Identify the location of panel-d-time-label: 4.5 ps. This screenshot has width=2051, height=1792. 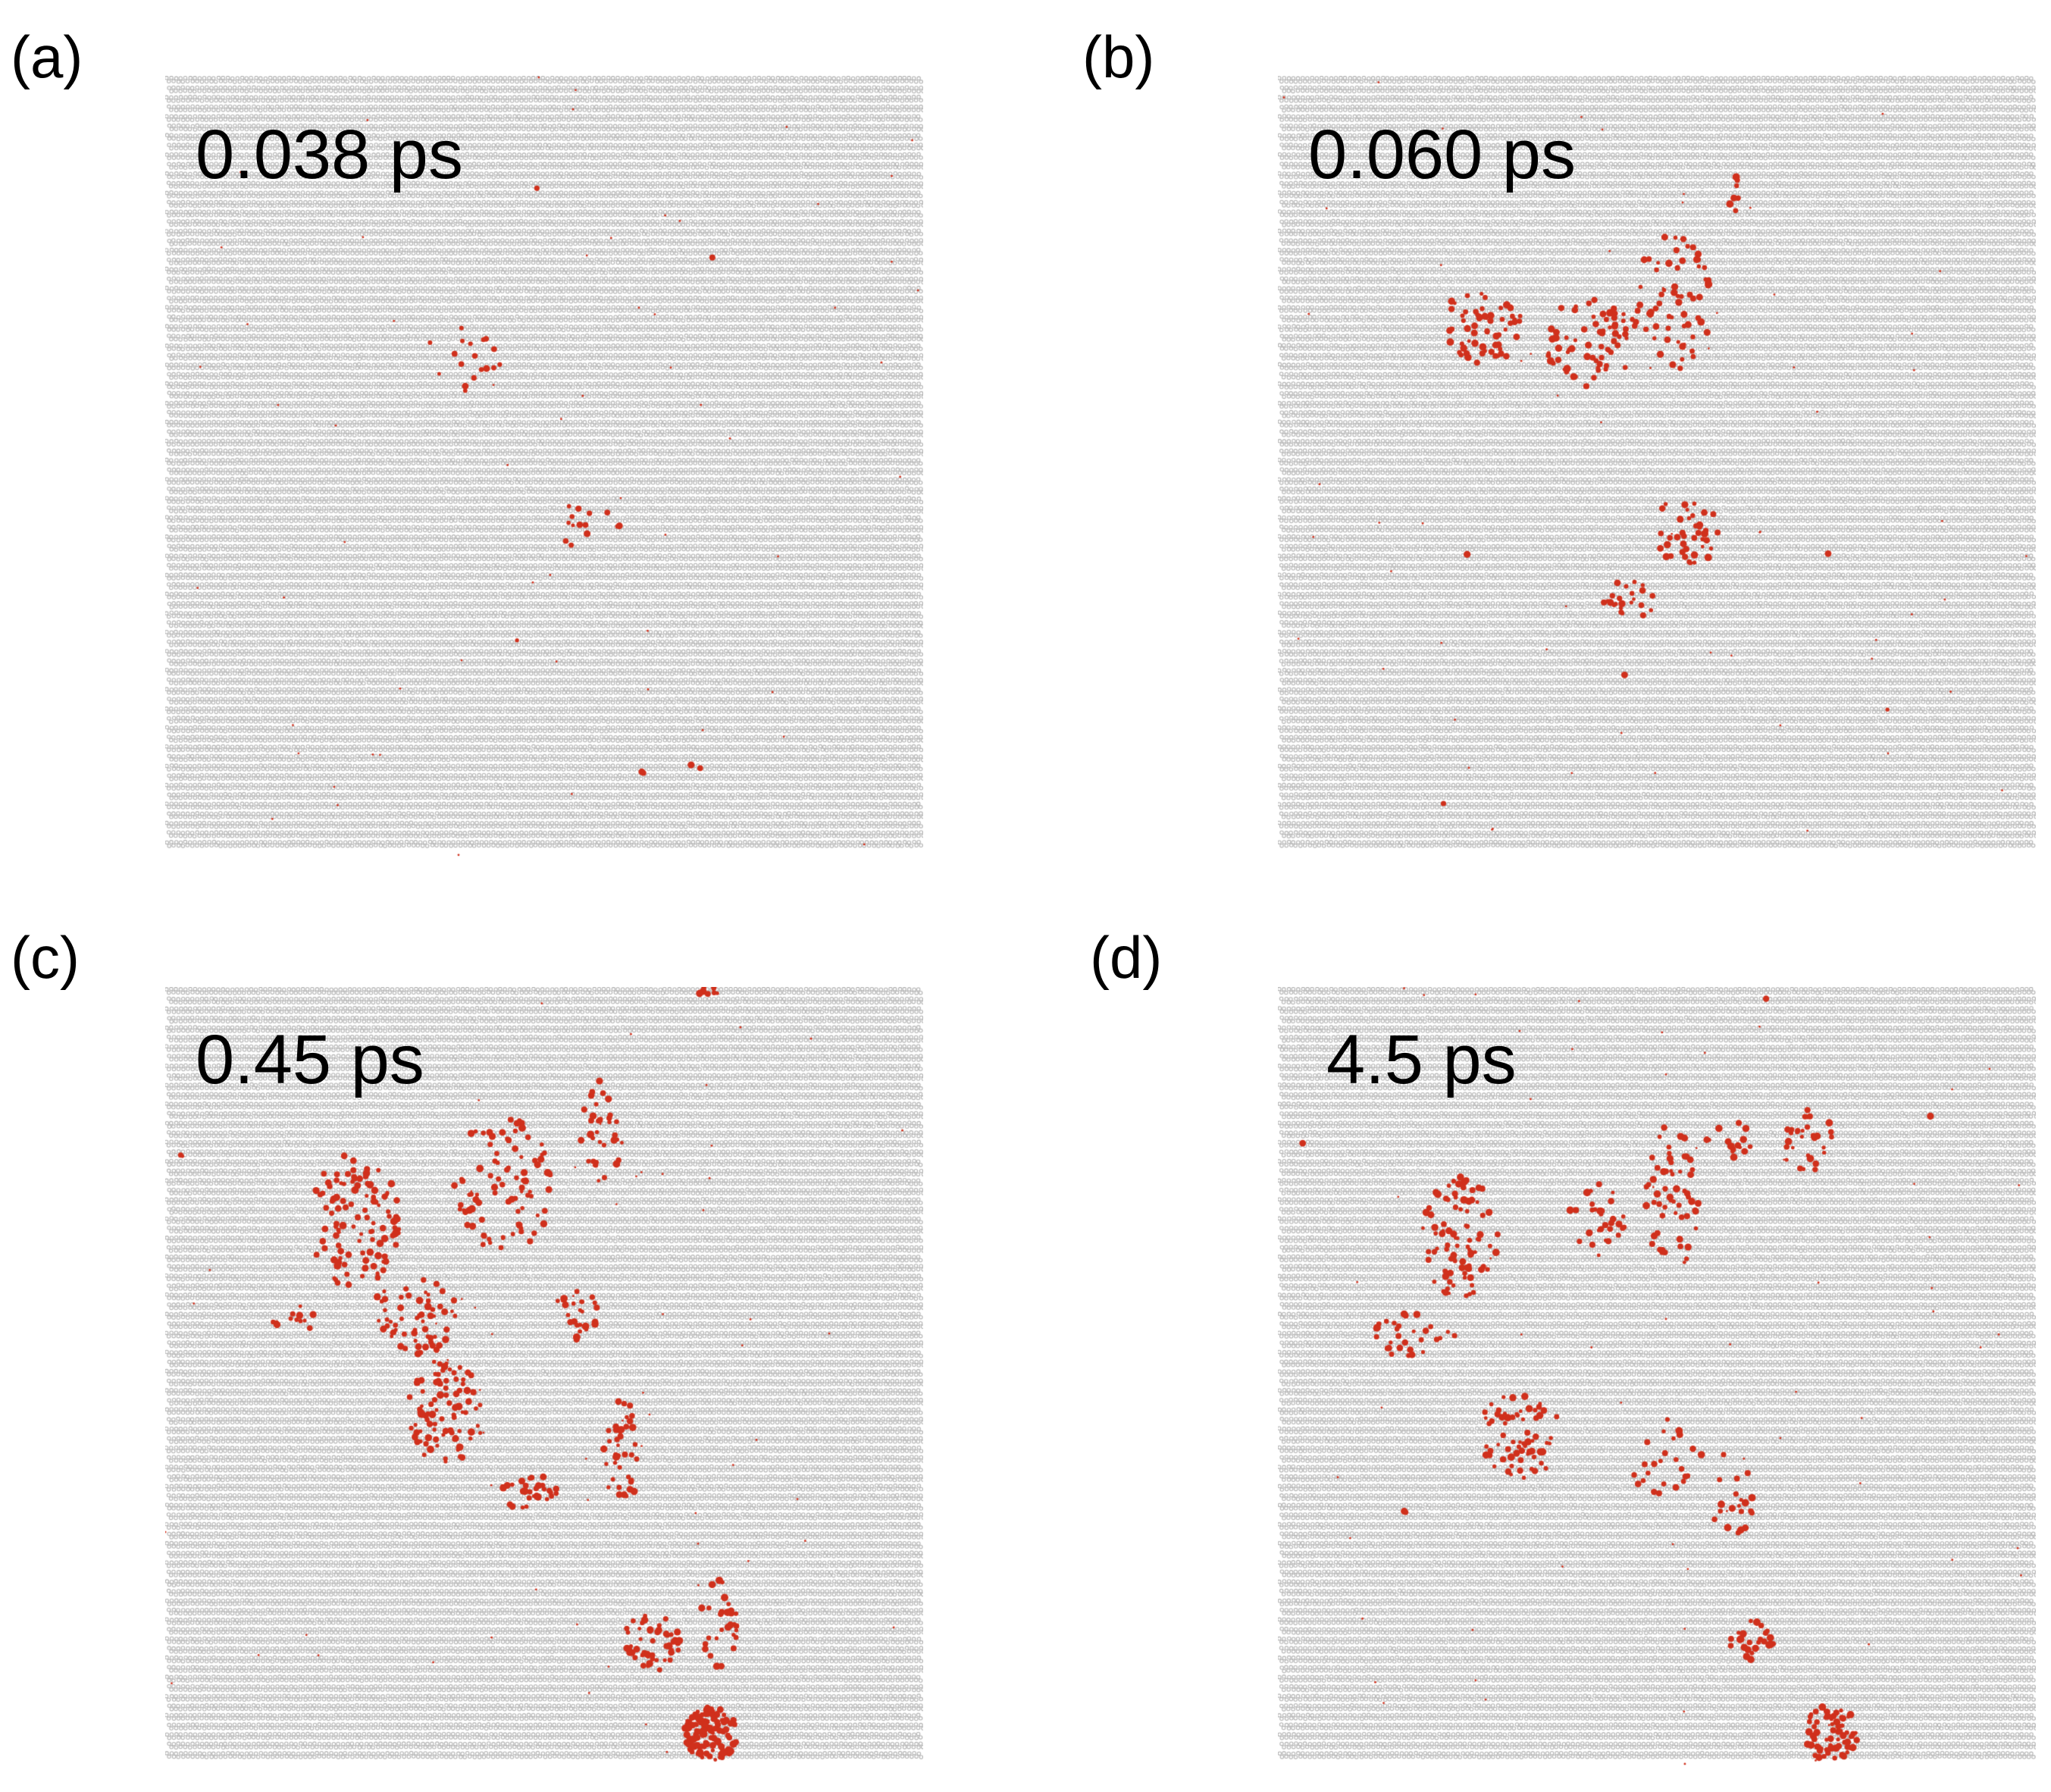
(1421, 1059).